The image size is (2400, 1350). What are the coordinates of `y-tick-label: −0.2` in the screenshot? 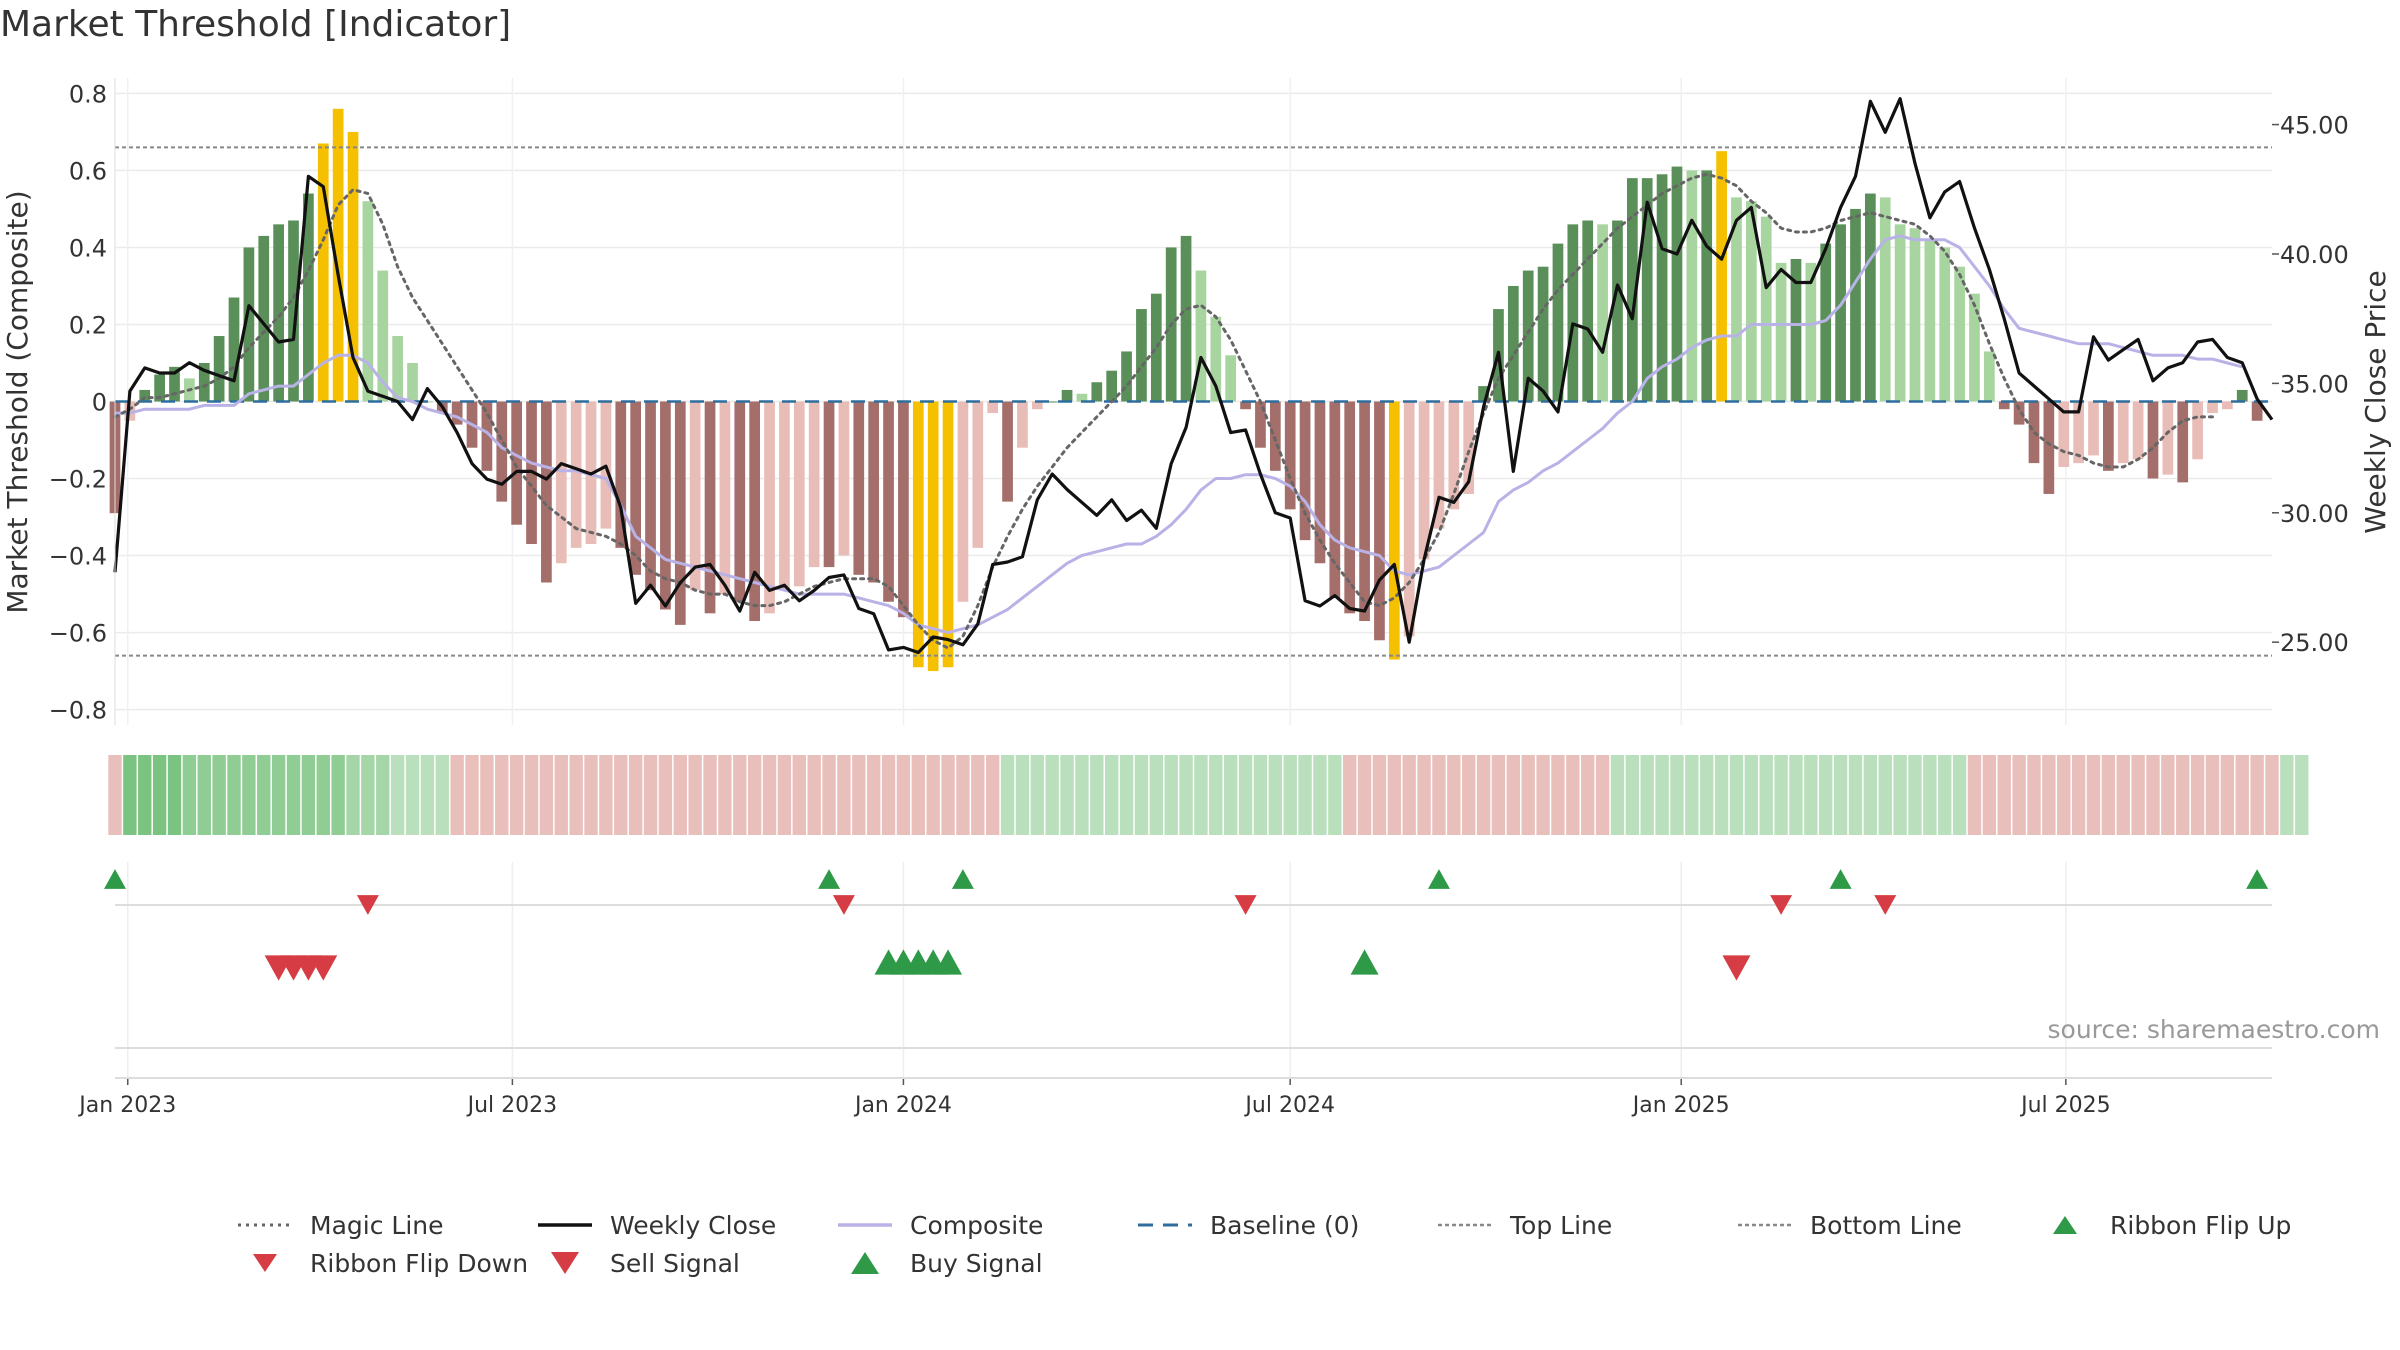 It's located at (78, 480).